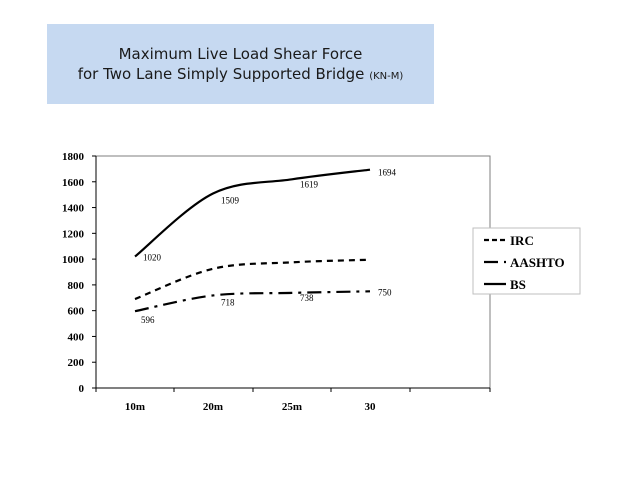 This screenshot has width=638, height=478. I want to click on y-tick-label: 1600, so click(73, 183).